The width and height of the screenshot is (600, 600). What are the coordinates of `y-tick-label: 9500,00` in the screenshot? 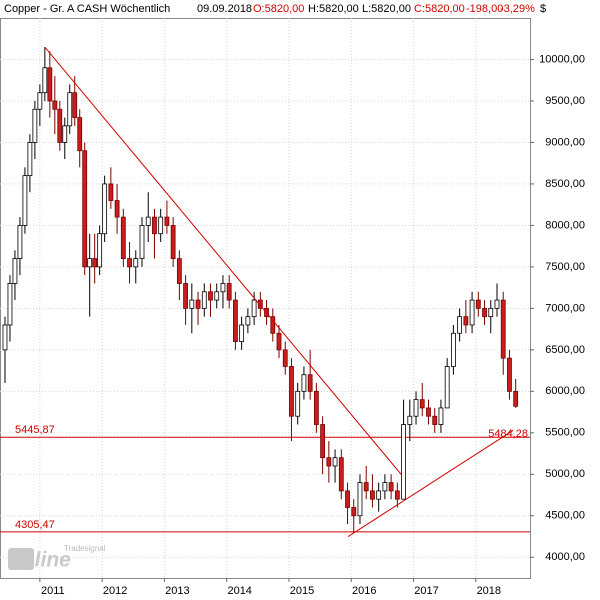 It's located at (565, 101).